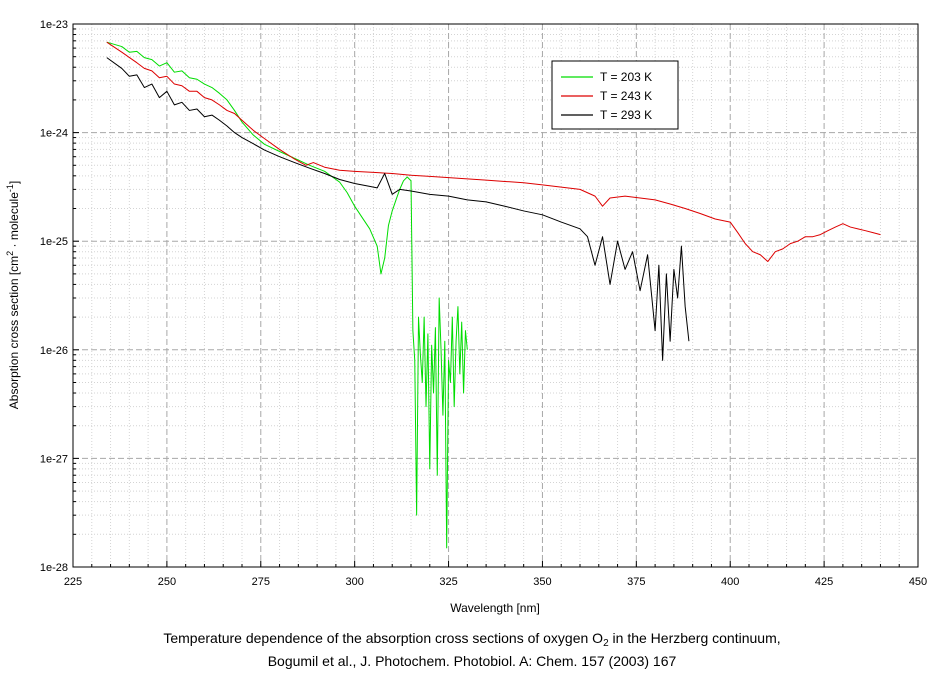  Describe the element at coordinates (54, 25) in the screenshot. I see `y-tick-label: 1e-23` at that location.